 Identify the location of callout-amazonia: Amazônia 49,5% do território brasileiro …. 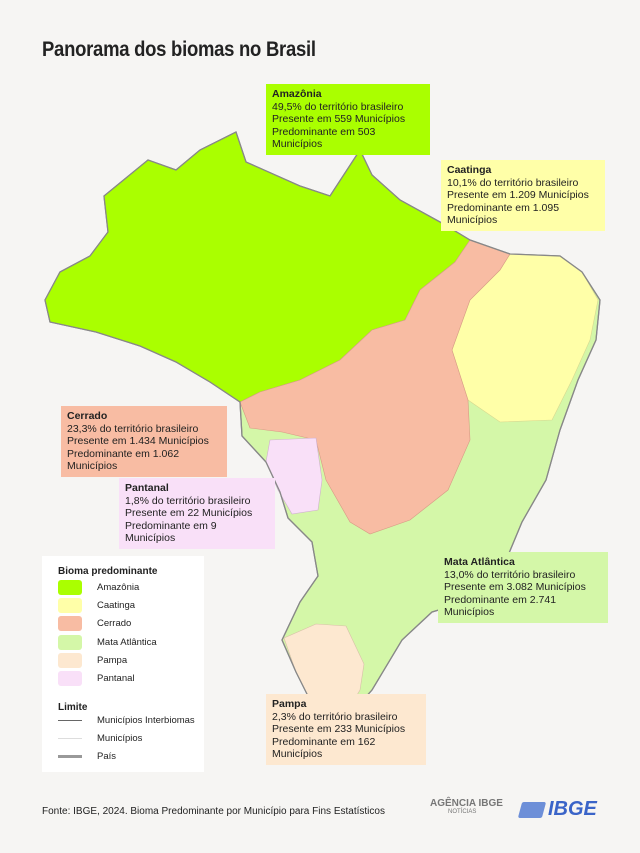
(348, 119).